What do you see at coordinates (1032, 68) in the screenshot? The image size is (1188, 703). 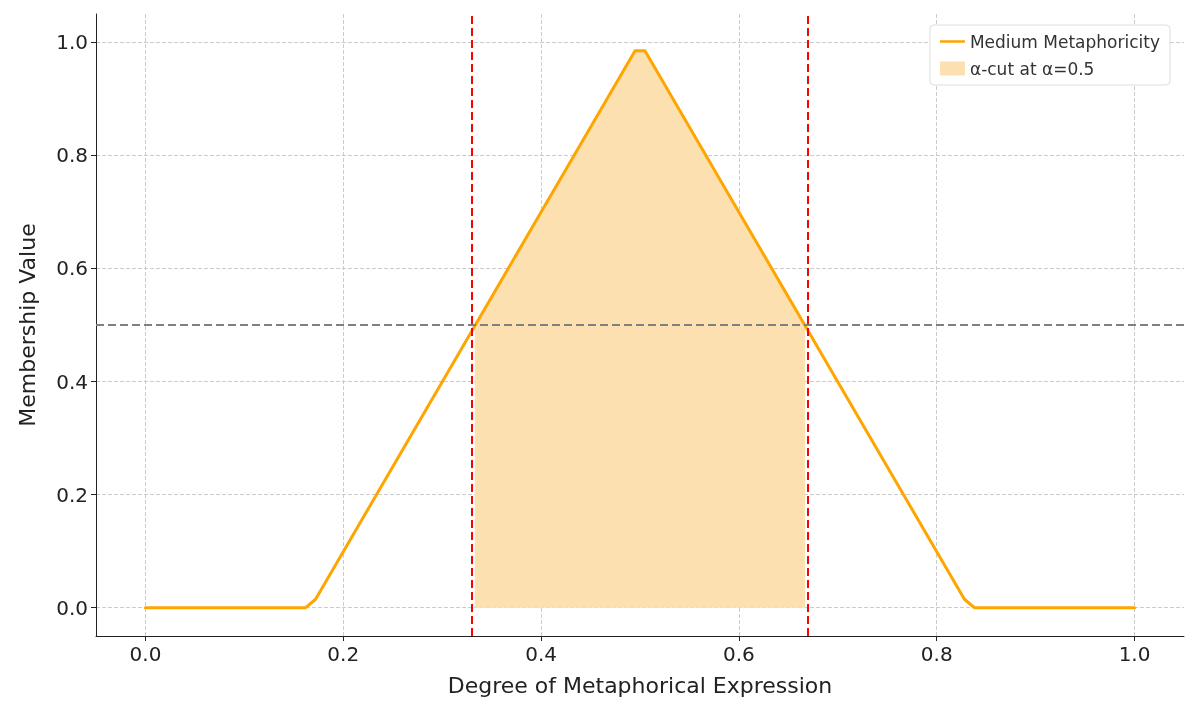 I see `legend-label: α-cut at α=0.5` at bounding box center [1032, 68].